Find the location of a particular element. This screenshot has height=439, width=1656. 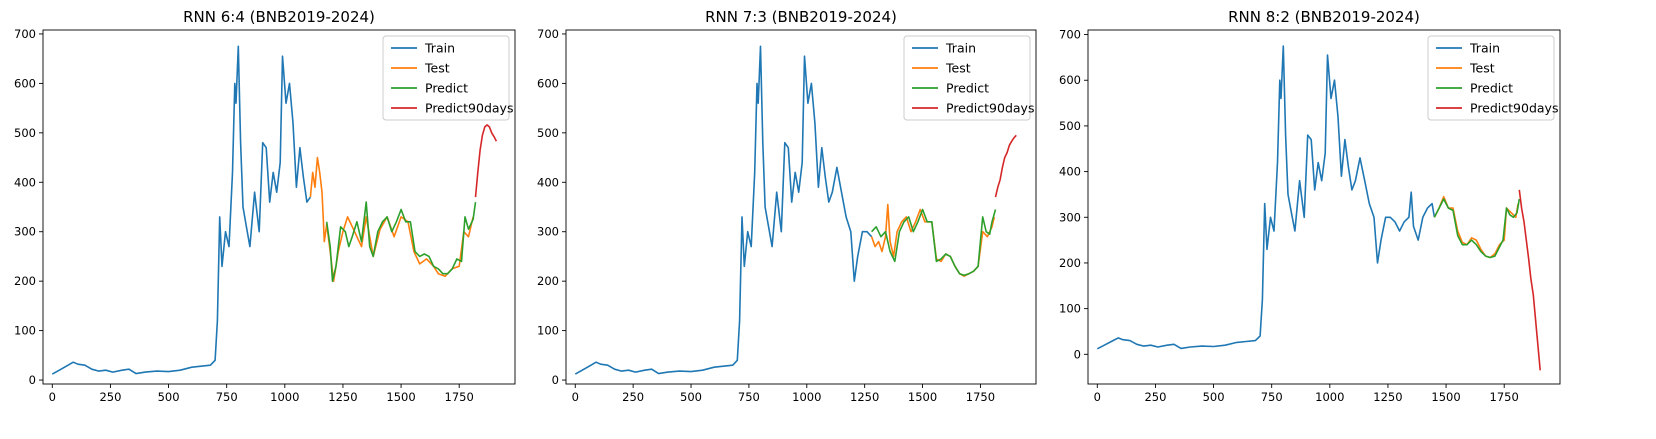

chart-title: RNN 8:2 (BNB2019-2024) is located at coordinates (1324, 17).